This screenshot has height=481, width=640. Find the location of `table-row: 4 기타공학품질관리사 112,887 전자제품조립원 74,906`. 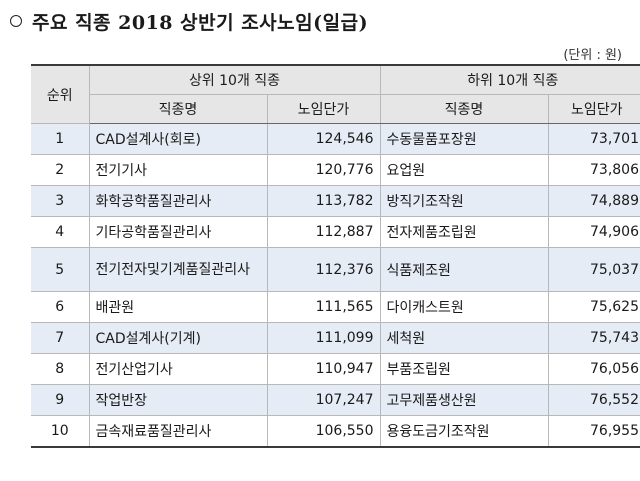

table-row: 4 기타공학품질관리사 112,887 전자제품조립원 74,906 is located at coordinates (335, 232).